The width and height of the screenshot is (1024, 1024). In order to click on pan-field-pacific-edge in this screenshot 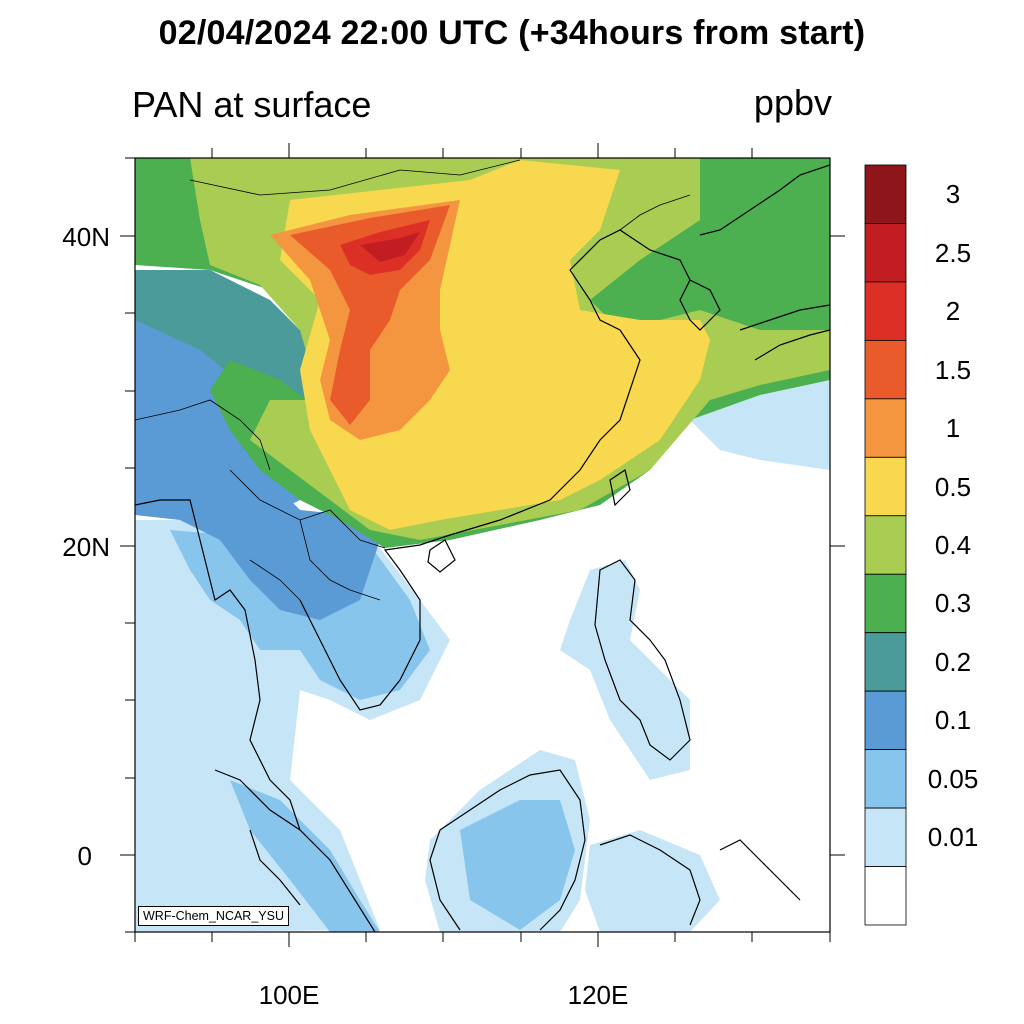, I will do `click(760, 425)`.